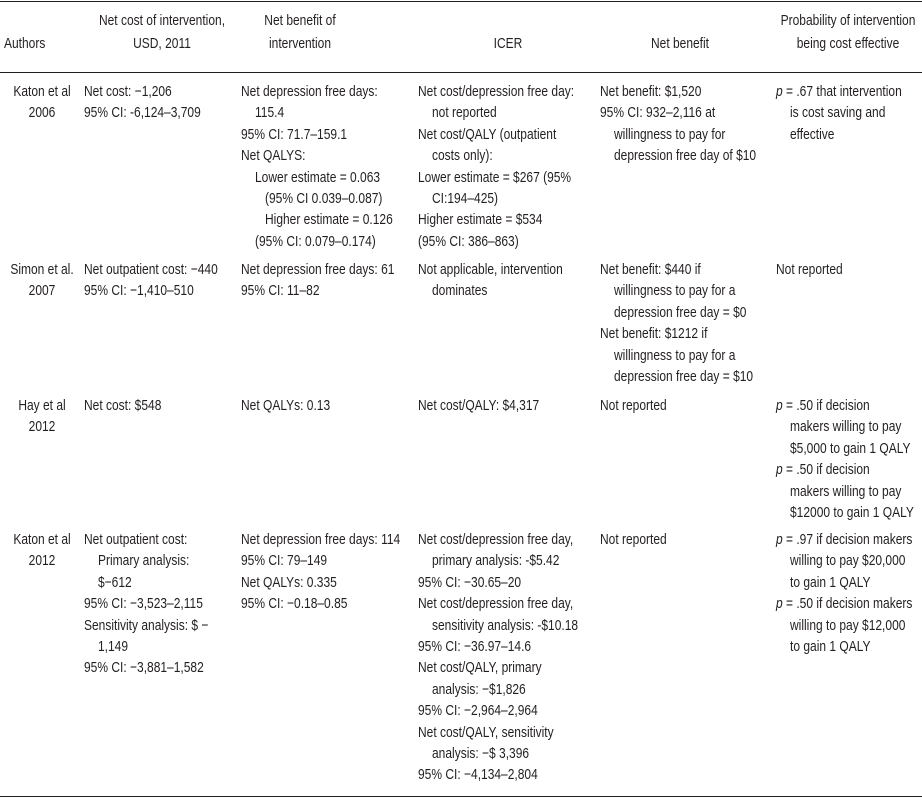 Image resolution: width=922 pixels, height=800 pixels. What do you see at coordinates (144, 561) in the screenshot?
I see `table-cell: Primary analysis:` at bounding box center [144, 561].